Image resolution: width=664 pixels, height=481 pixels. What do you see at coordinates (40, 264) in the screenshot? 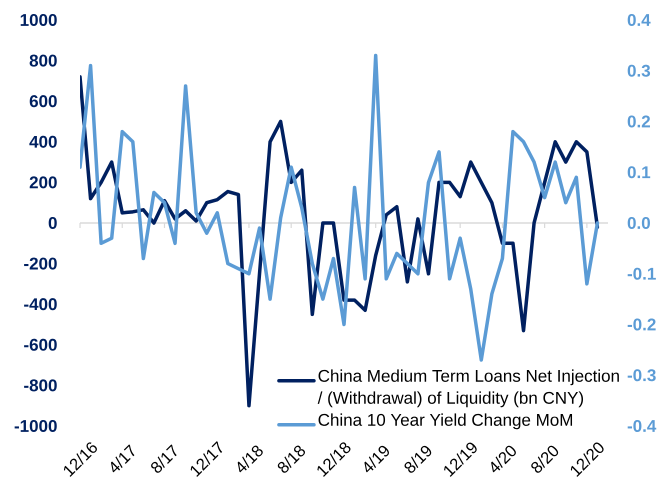
I see `y-tick-label: -200` at bounding box center [40, 264].